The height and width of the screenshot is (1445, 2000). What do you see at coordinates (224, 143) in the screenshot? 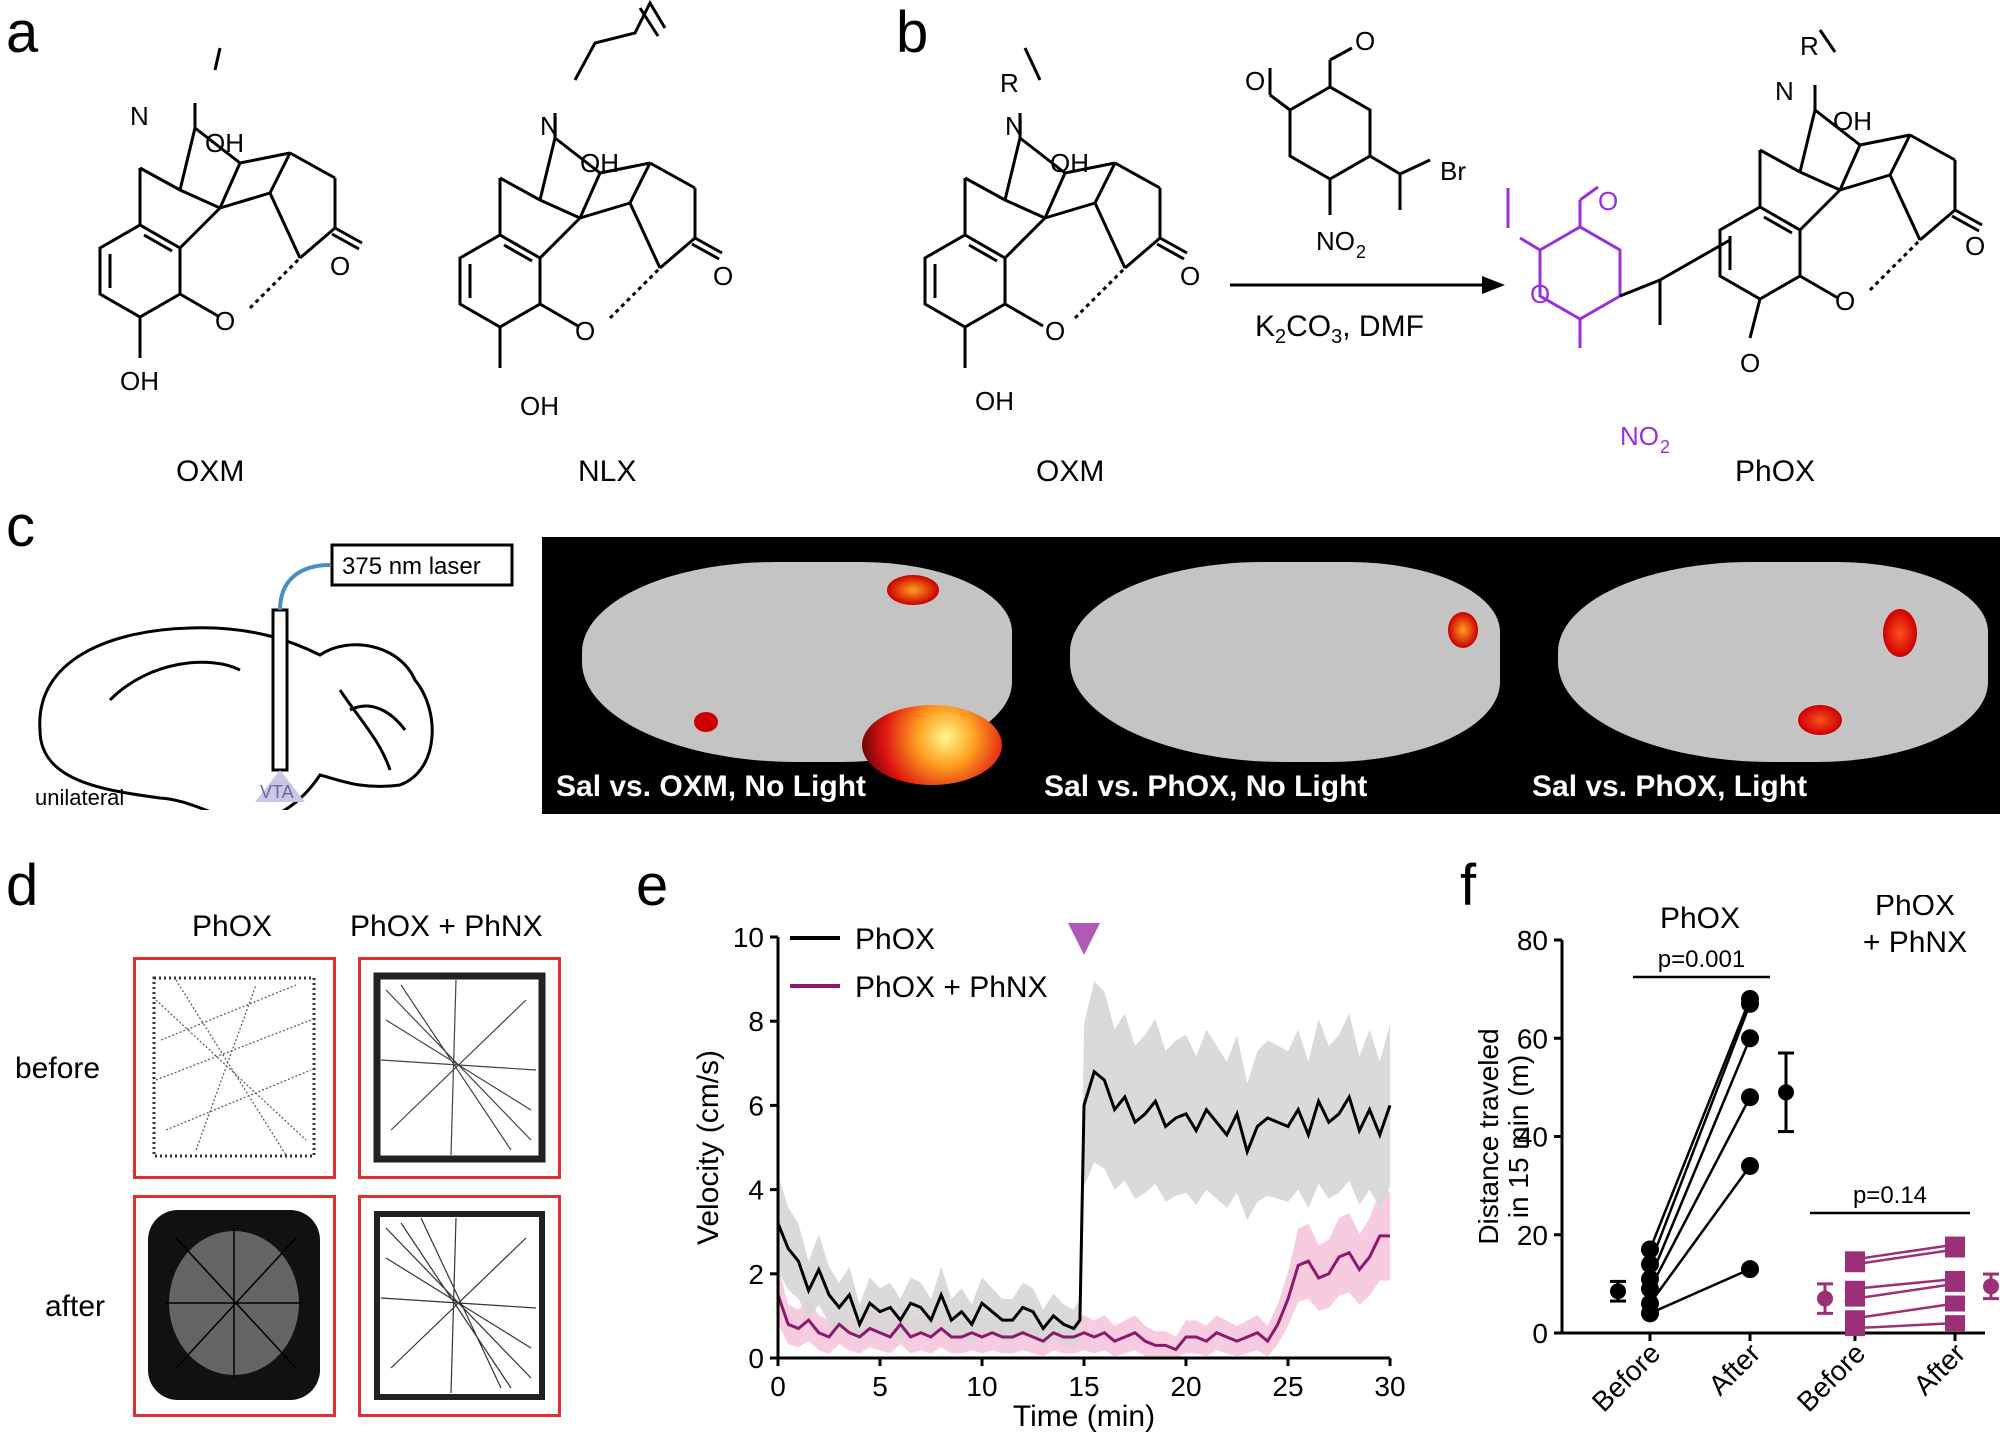
I see `atom-oh-oxm: OH` at bounding box center [224, 143].